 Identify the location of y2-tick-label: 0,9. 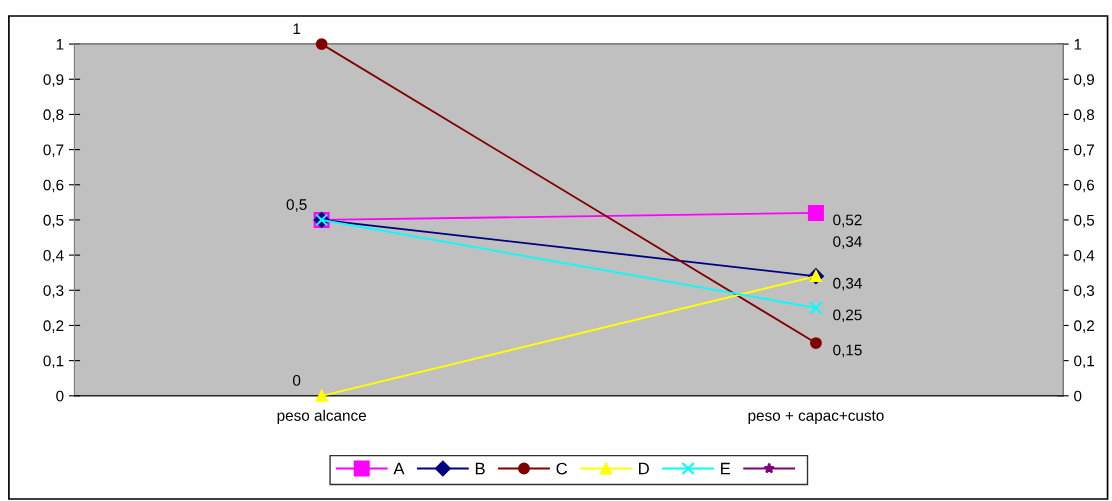
(1084, 80).